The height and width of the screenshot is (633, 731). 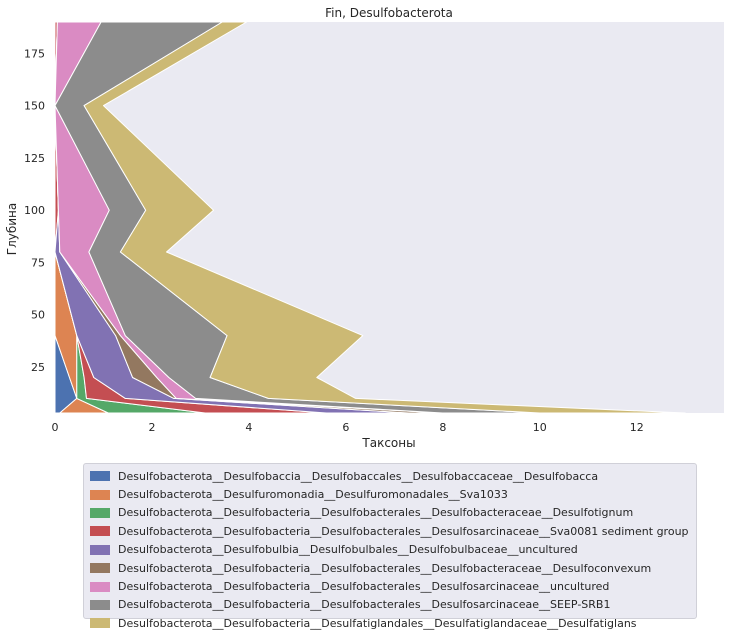 I want to click on x-tick-label: 12, so click(x=637, y=427).